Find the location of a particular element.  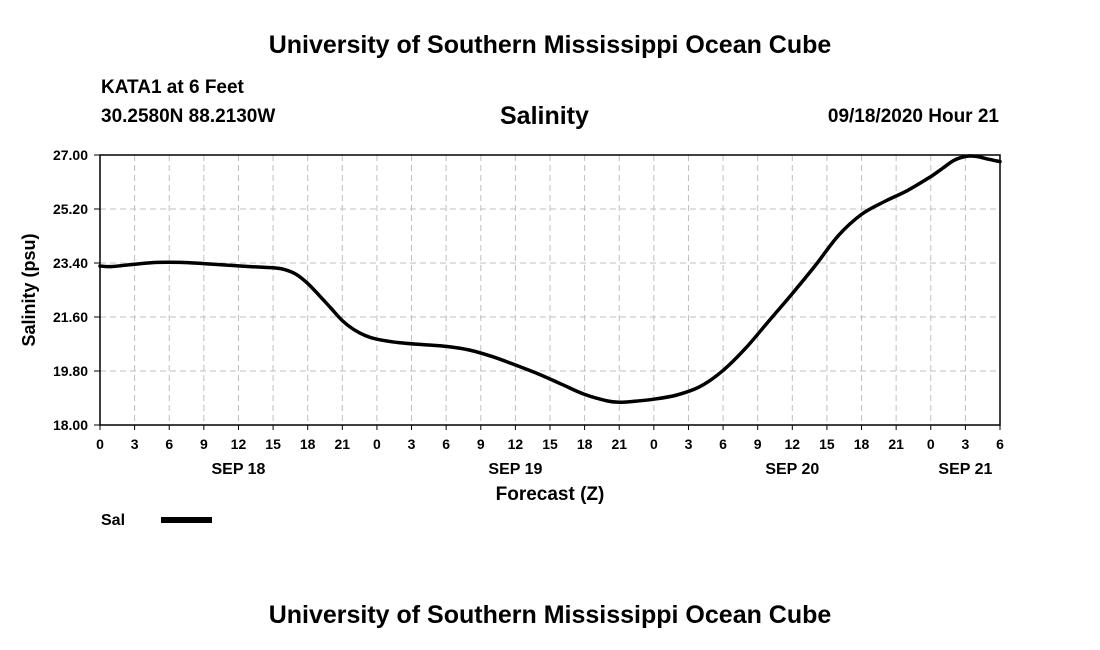

date-label: SEP 19 is located at coordinates (515, 469).